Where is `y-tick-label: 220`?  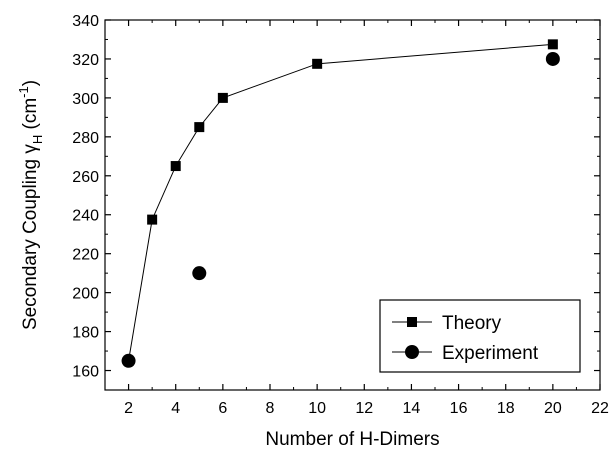
y-tick-label: 220 is located at coordinates (85, 255).